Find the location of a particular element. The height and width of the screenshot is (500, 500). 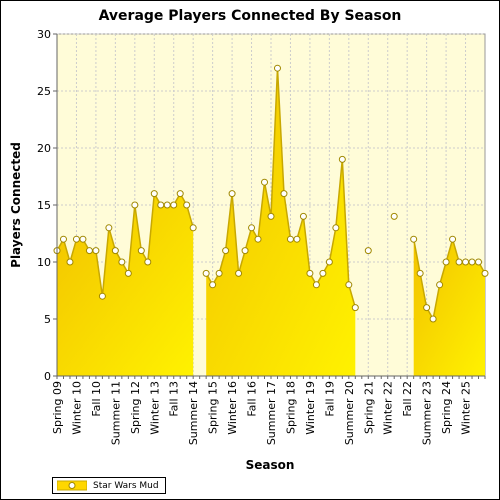

legend: Star Wars Mud is located at coordinates (109, 485).